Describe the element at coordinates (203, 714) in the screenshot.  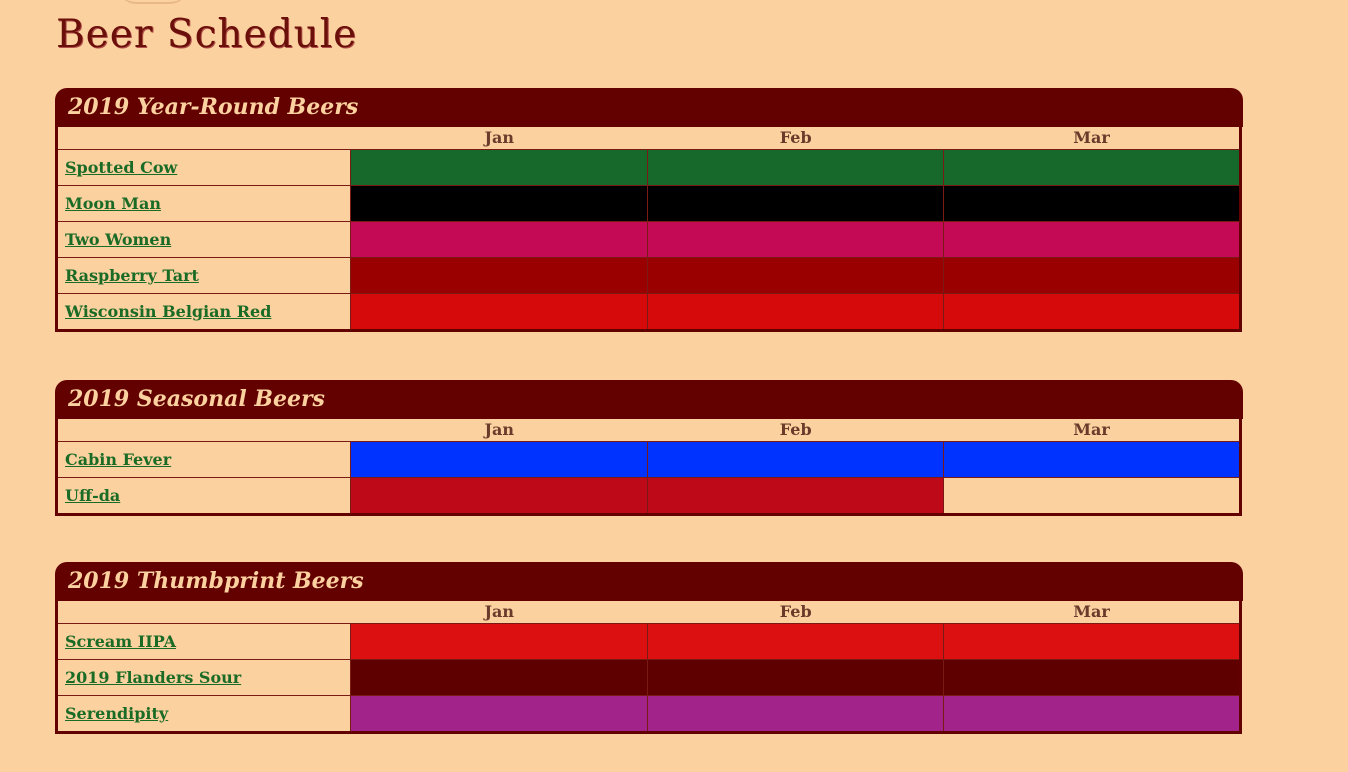
I see `beer-name-cell: Serendipity` at that location.